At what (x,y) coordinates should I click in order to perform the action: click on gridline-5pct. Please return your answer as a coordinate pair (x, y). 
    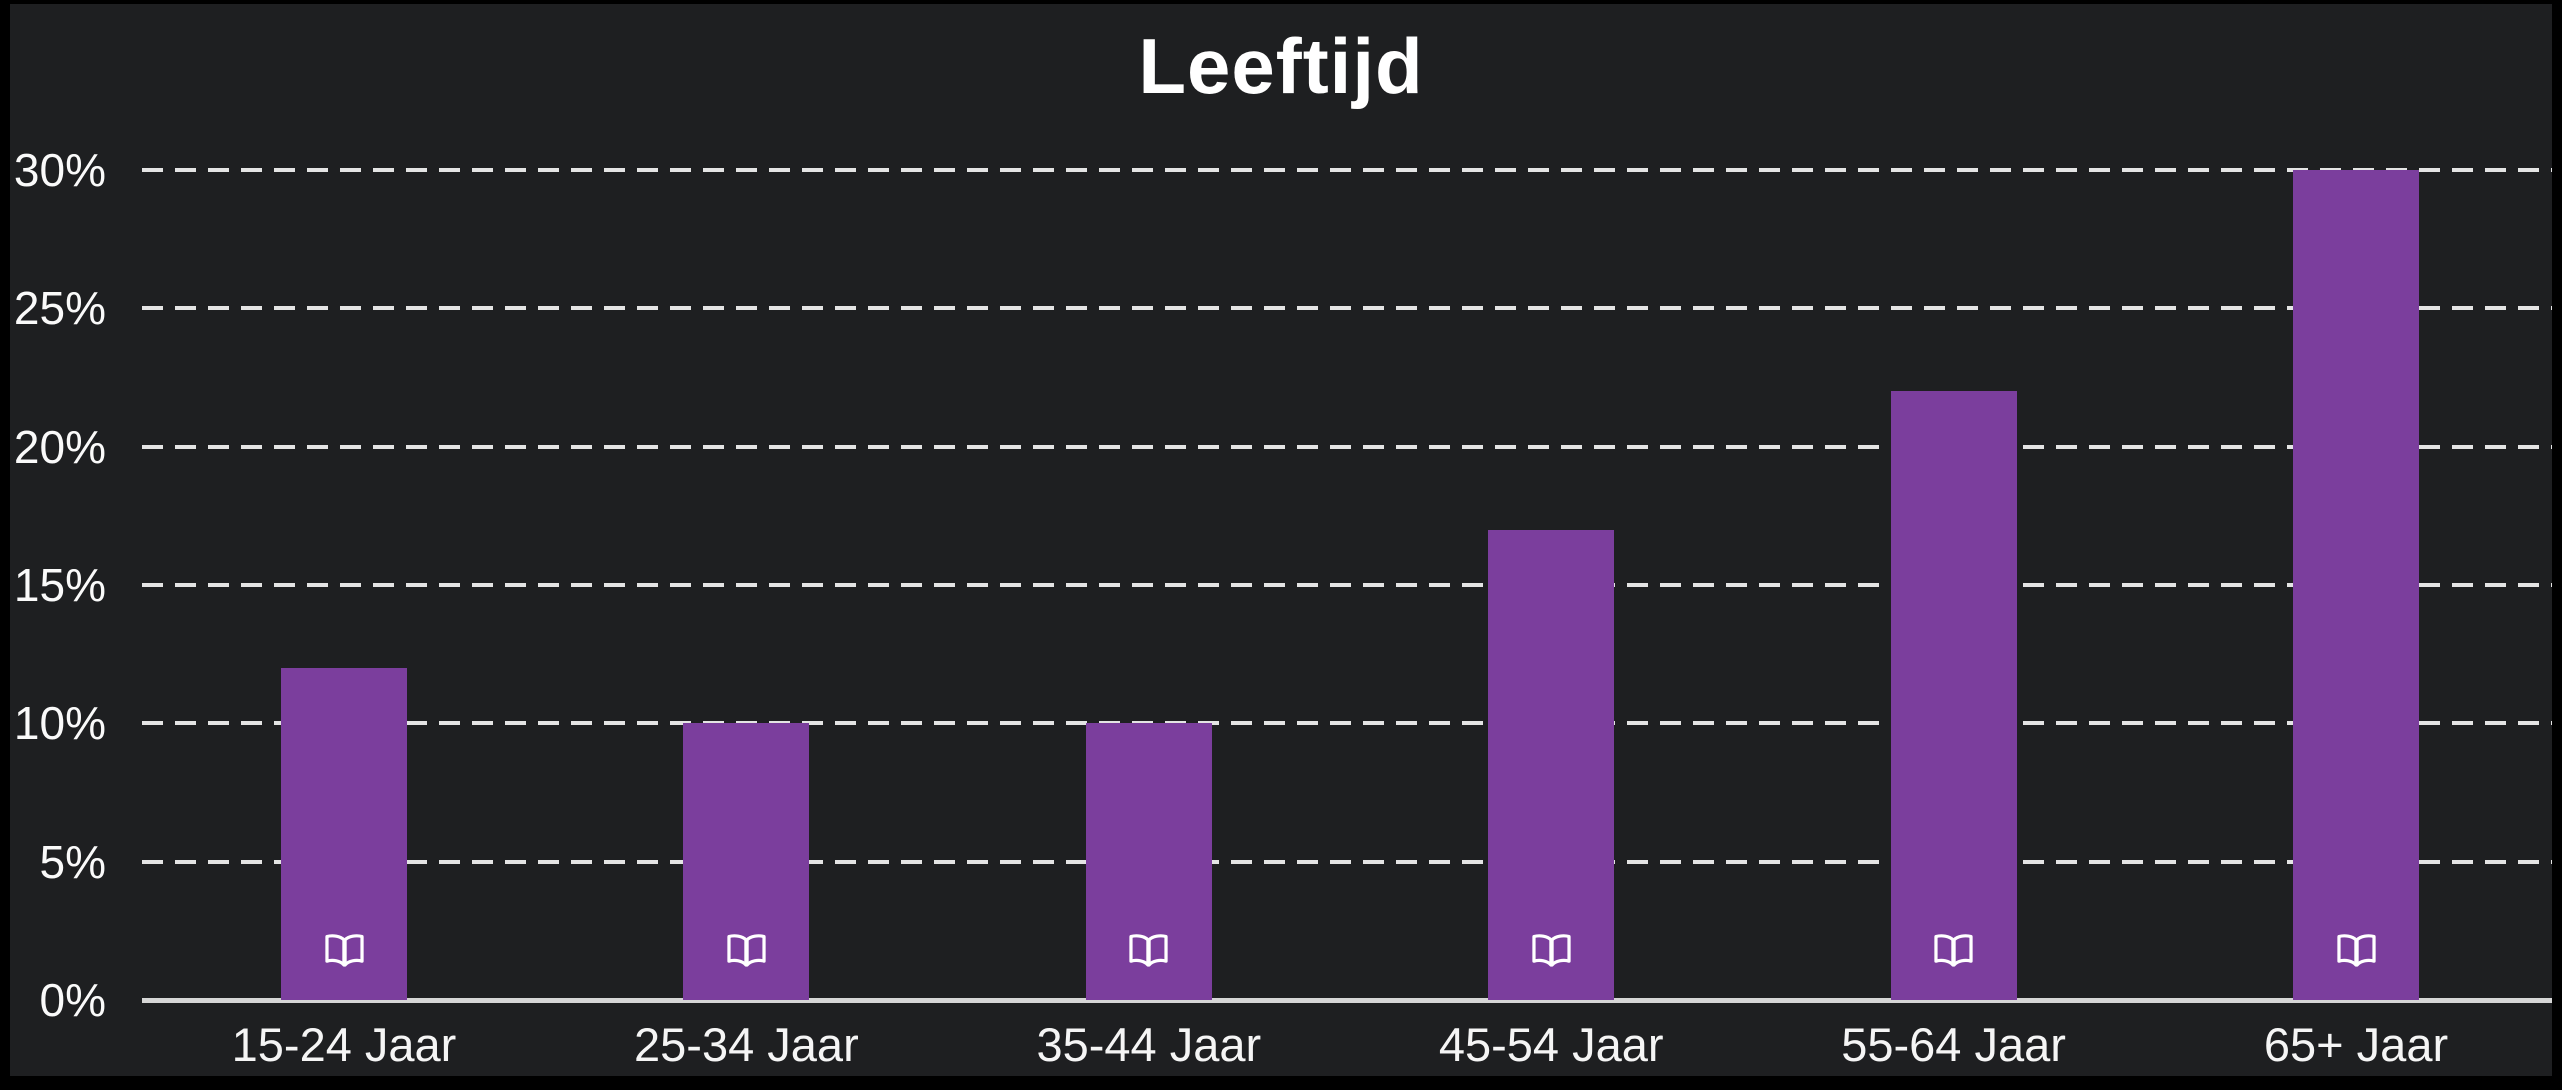
    Looking at the image, I should click on (1347, 861).